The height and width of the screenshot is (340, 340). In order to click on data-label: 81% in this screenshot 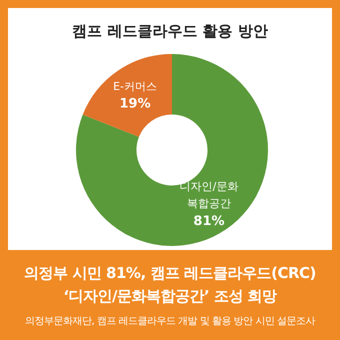, I will do `click(209, 221)`.